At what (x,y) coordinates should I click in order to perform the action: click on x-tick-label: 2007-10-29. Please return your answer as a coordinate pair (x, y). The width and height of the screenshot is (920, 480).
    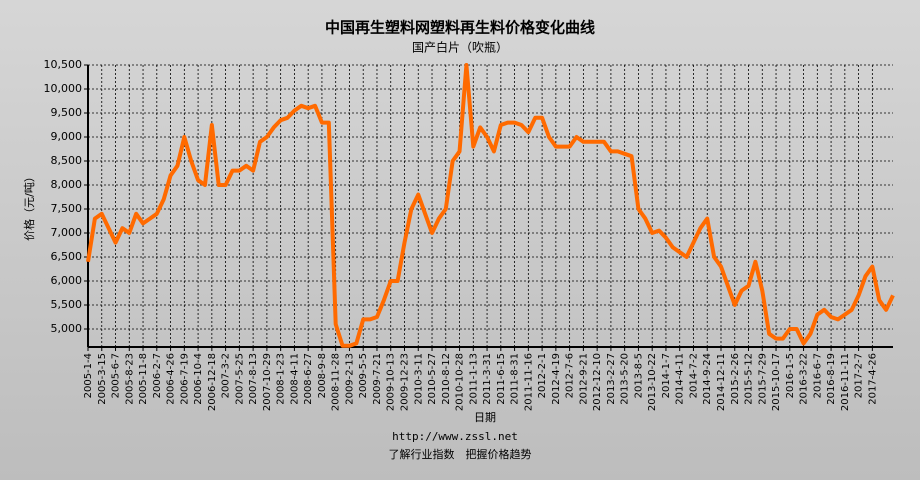
    Looking at the image, I should click on (267, 382).